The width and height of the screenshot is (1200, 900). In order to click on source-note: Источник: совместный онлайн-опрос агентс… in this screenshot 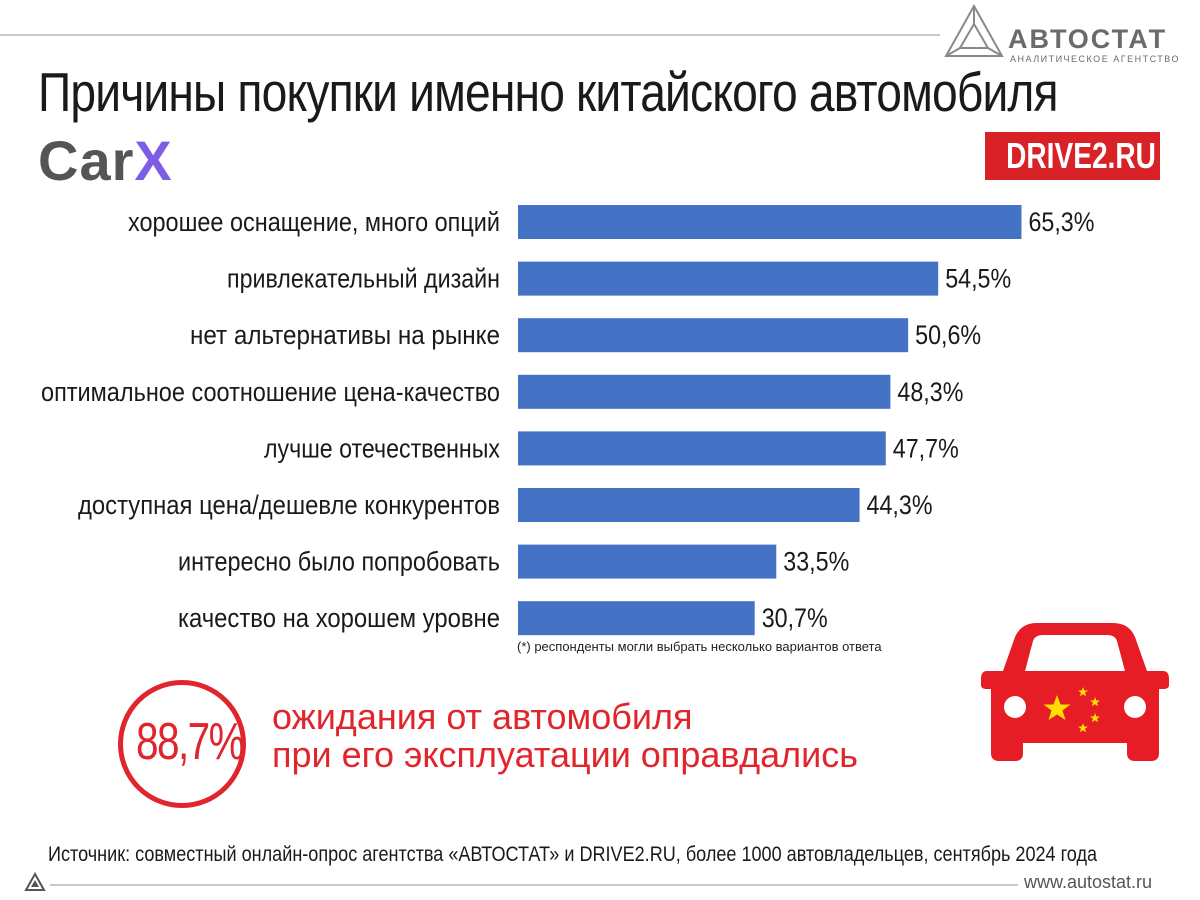, I will do `click(573, 854)`.